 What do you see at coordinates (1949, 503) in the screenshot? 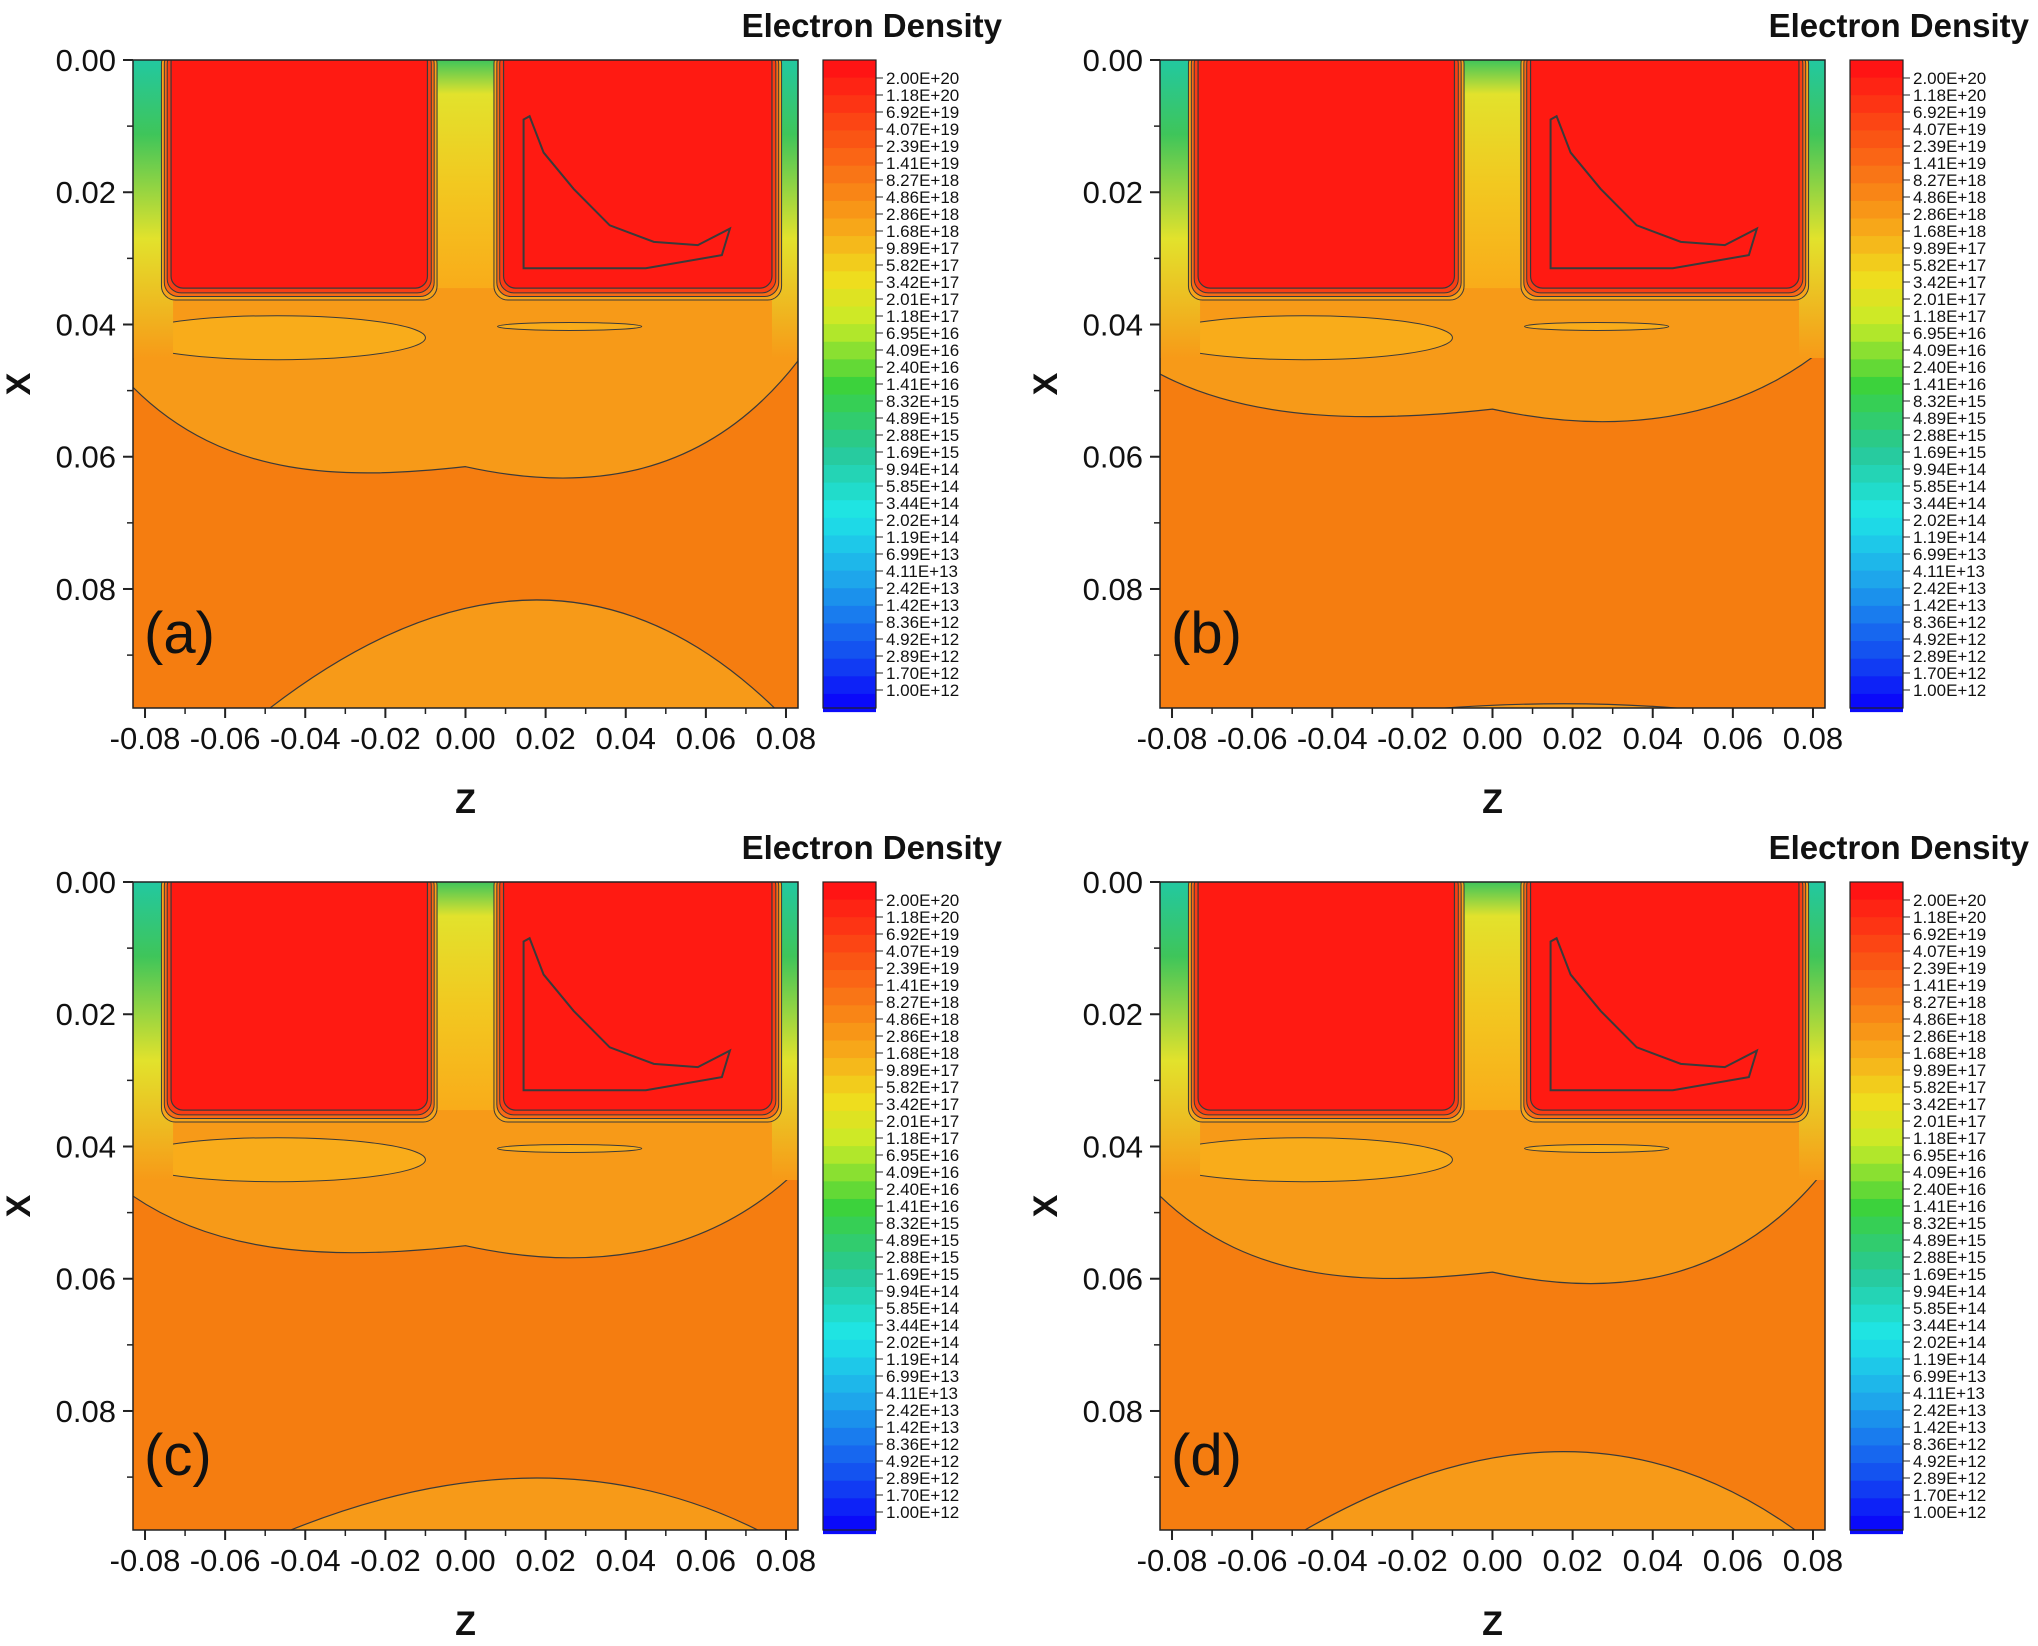
I see `colorbar-label: 3.44E+14` at bounding box center [1949, 503].